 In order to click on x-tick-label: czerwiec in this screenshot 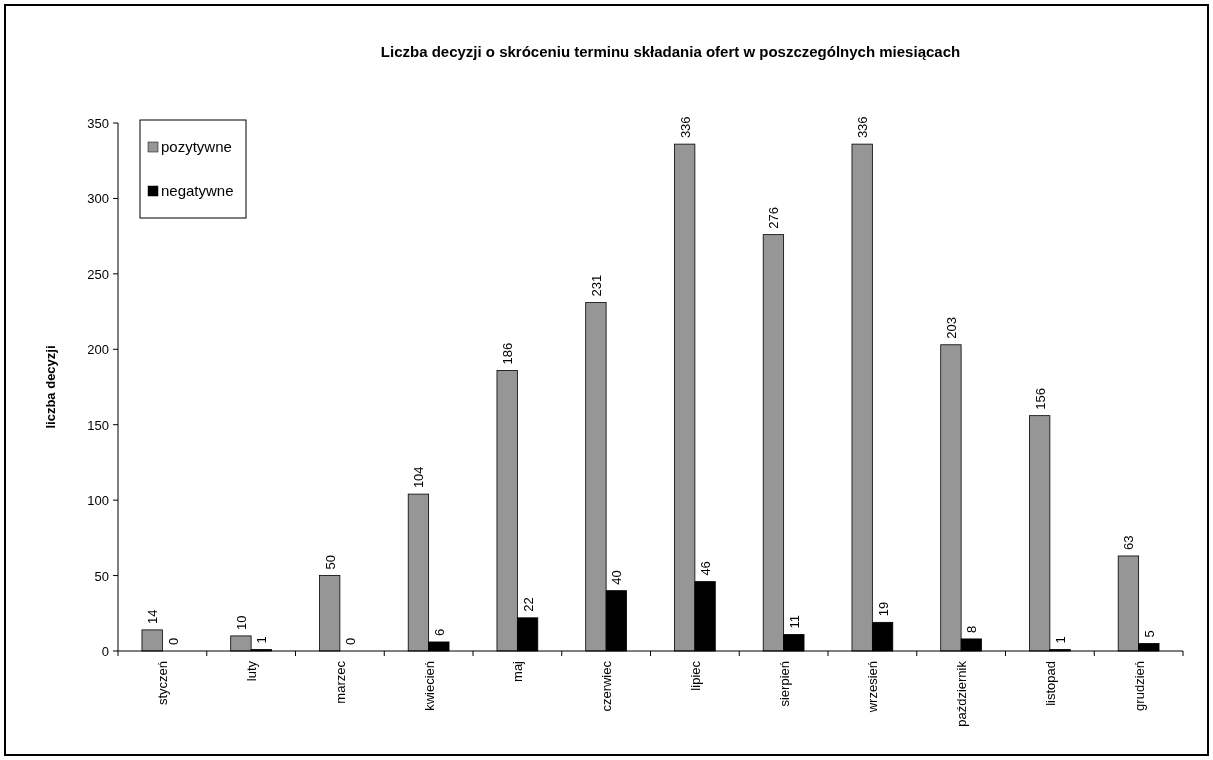, I will do `click(607, 686)`.